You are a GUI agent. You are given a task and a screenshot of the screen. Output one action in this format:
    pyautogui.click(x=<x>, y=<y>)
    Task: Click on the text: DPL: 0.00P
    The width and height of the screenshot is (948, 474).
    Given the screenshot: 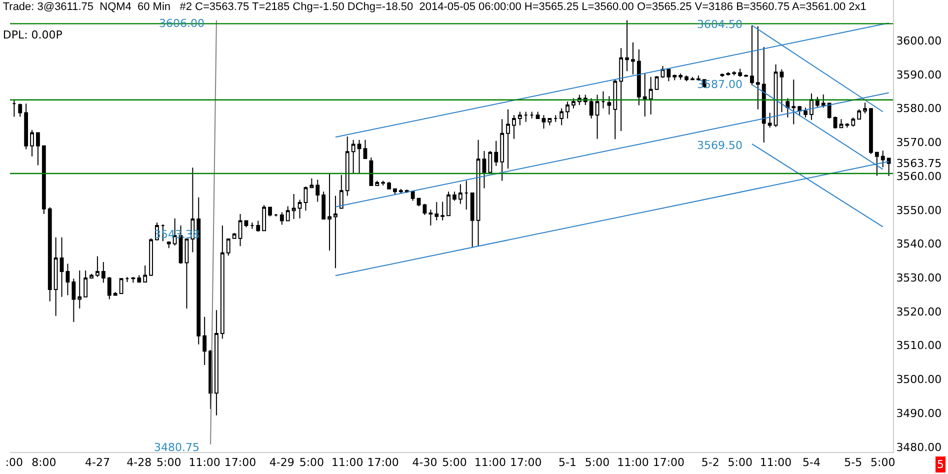 What is the action you would take?
    pyautogui.click(x=32, y=35)
    